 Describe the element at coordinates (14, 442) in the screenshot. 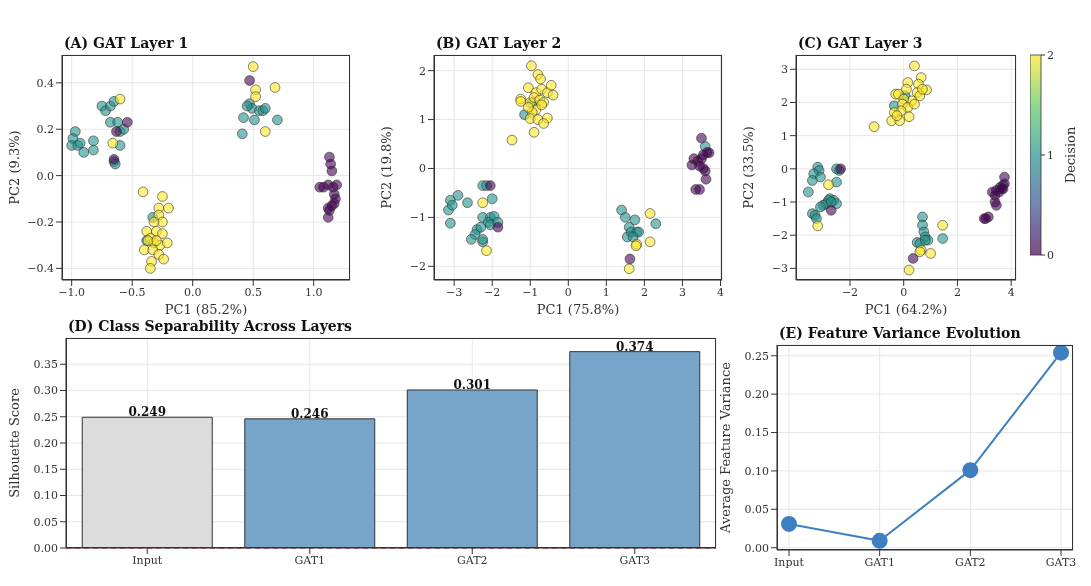

I see `y-axis-title: Silhouette Score` at that location.